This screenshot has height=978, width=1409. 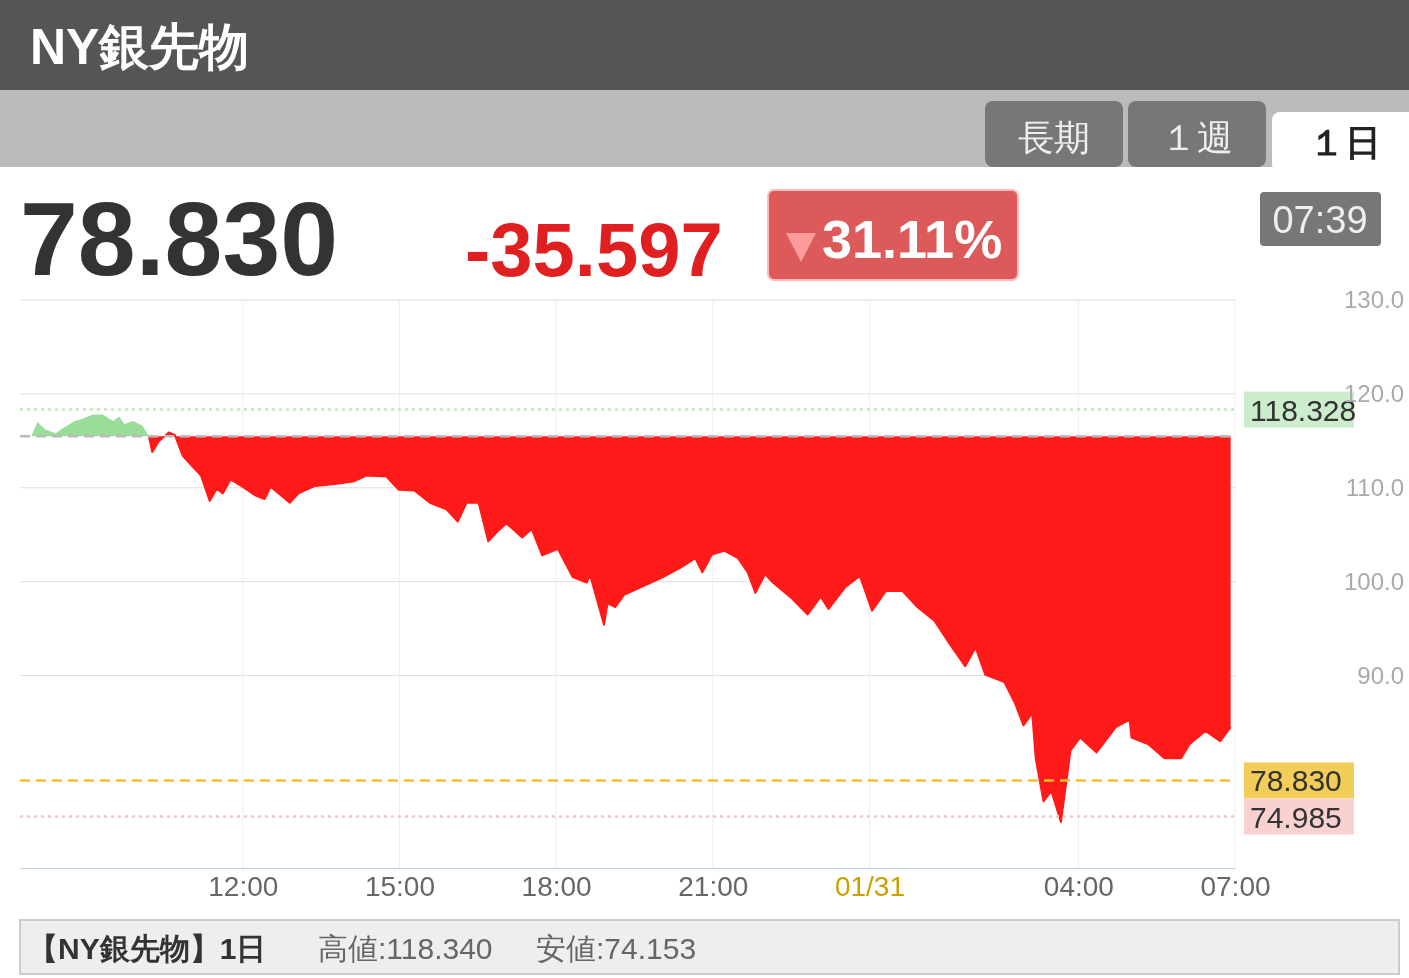 What do you see at coordinates (1345, 142) in the screenshot?
I see `text: １日` at bounding box center [1345, 142].